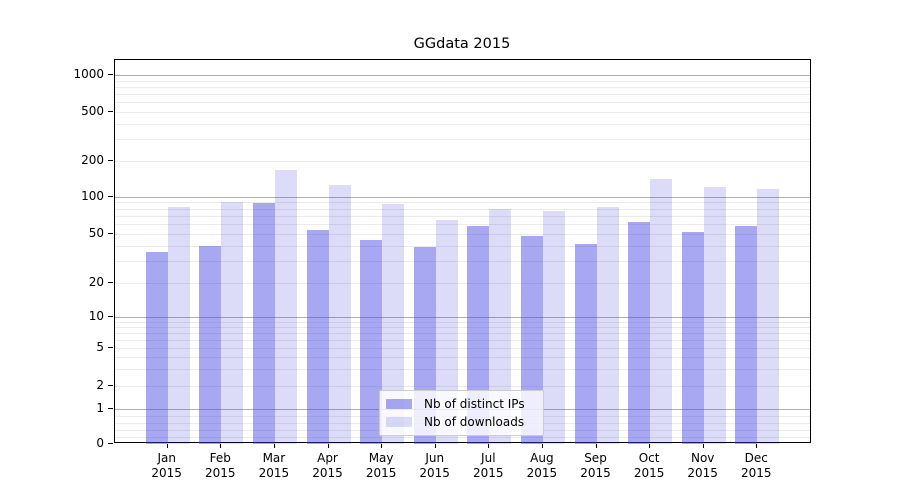  What do you see at coordinates (702, 465) in the screenshot?
I see `x-tick-label: Nov 2015` at bounding box center [702, 465].